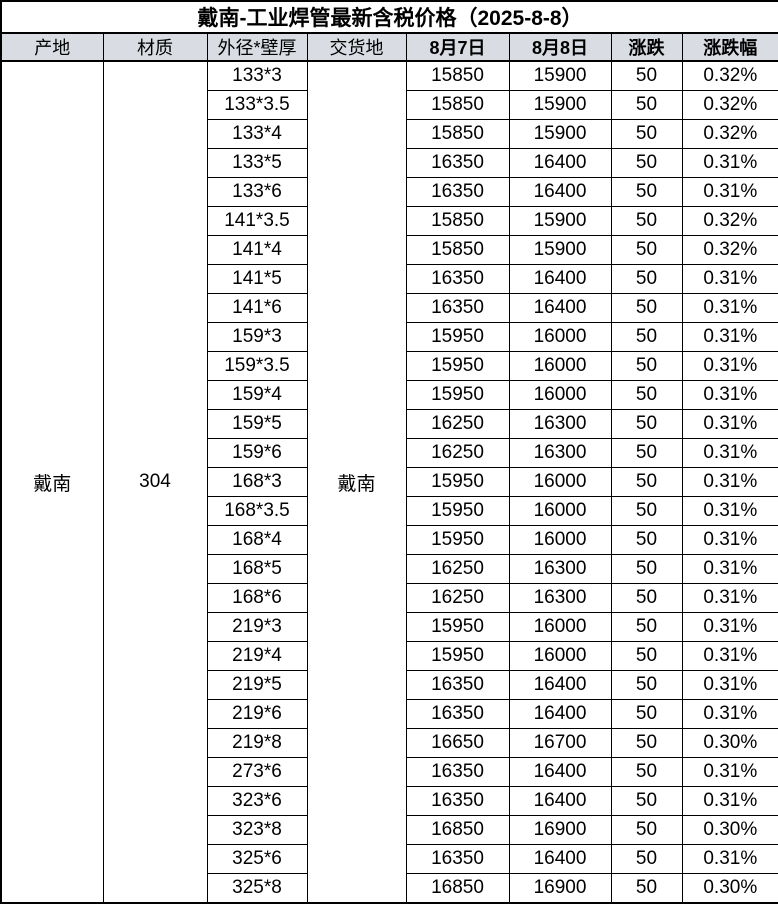 This screenshot has height=904, width=778. I want to click on spec-cell: 219*8, so click(257, 743).